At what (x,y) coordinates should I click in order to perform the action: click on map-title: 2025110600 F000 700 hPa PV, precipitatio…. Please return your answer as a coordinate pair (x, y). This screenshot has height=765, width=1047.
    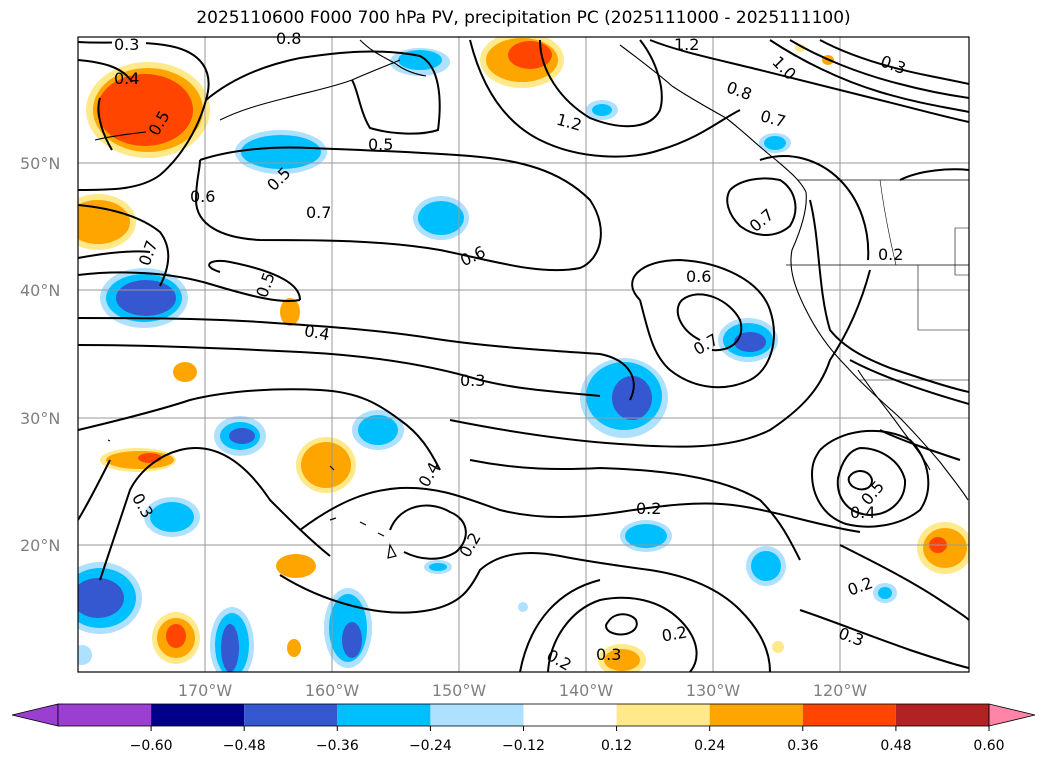
    Looking at the image, I should click on (523, 18).